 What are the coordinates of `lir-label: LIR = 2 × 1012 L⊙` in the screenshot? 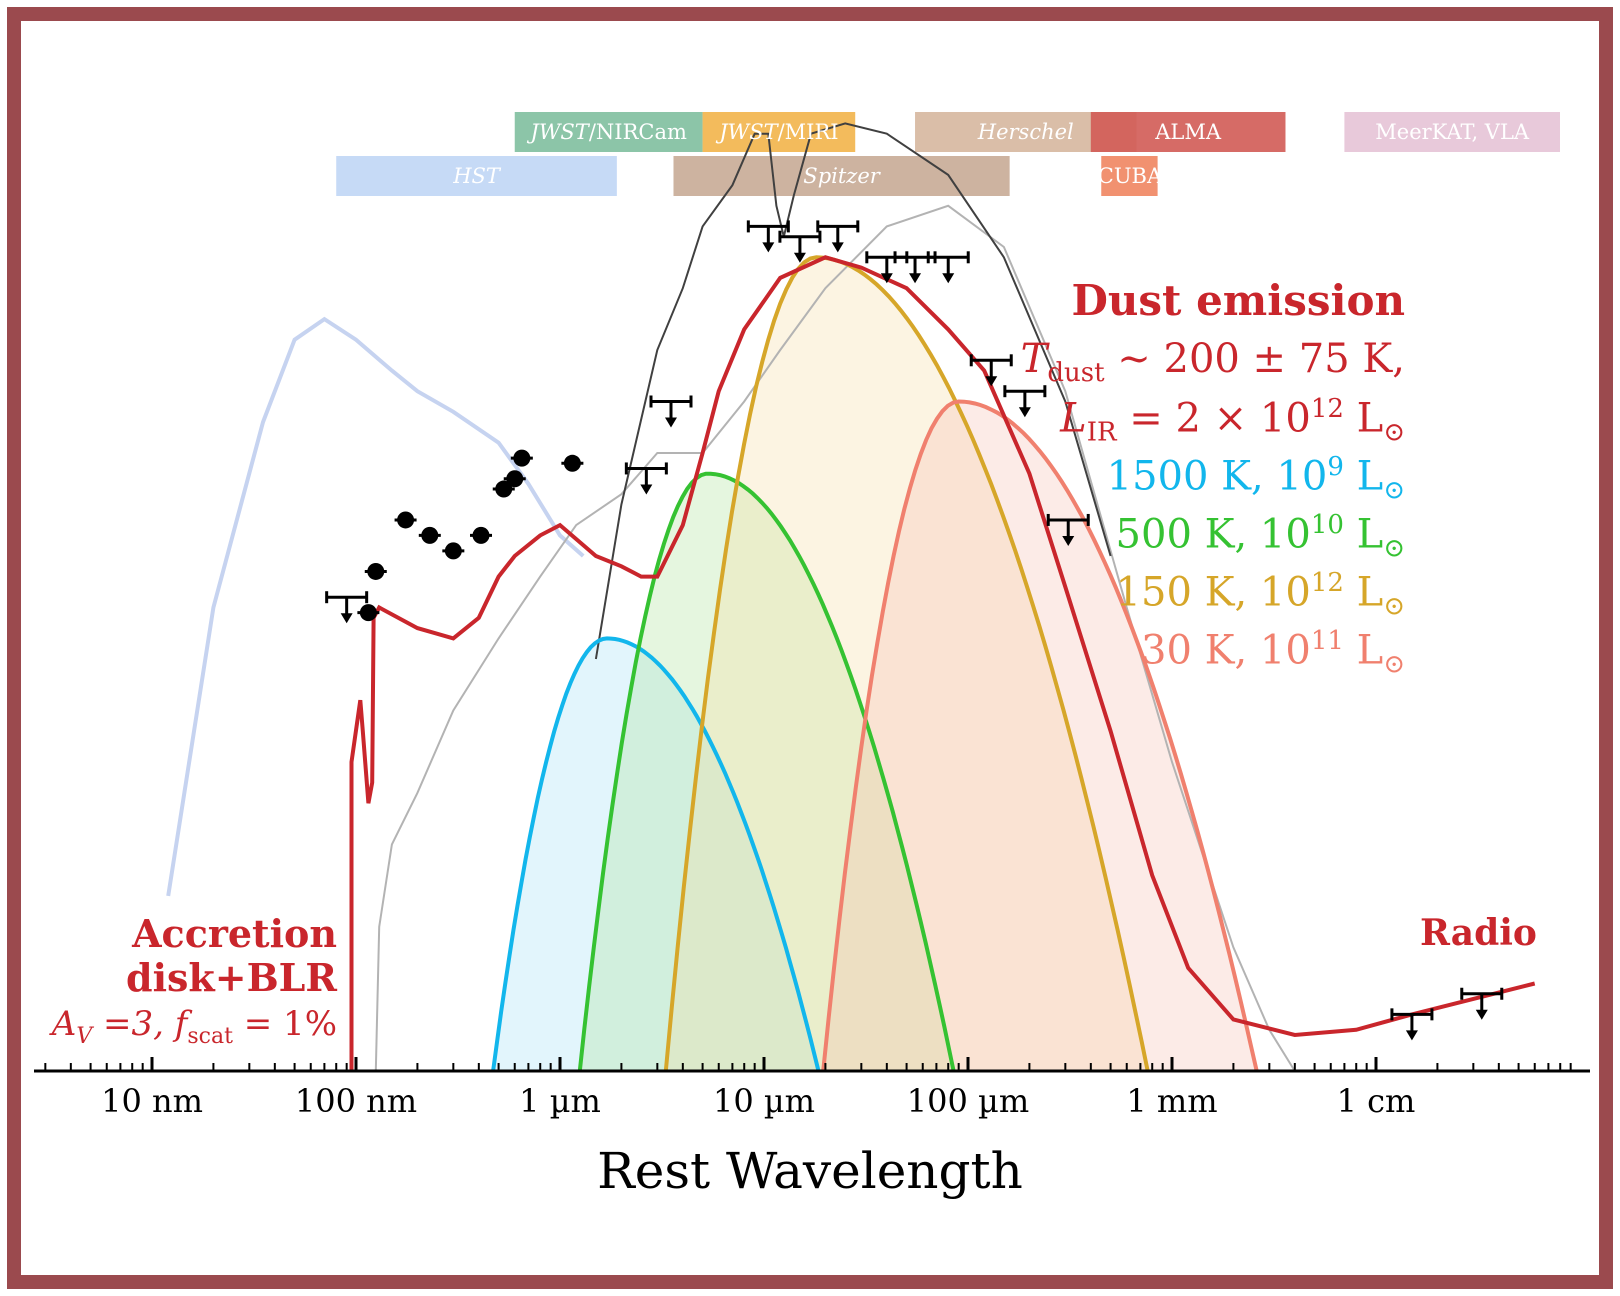 It's located at (1232, 420).